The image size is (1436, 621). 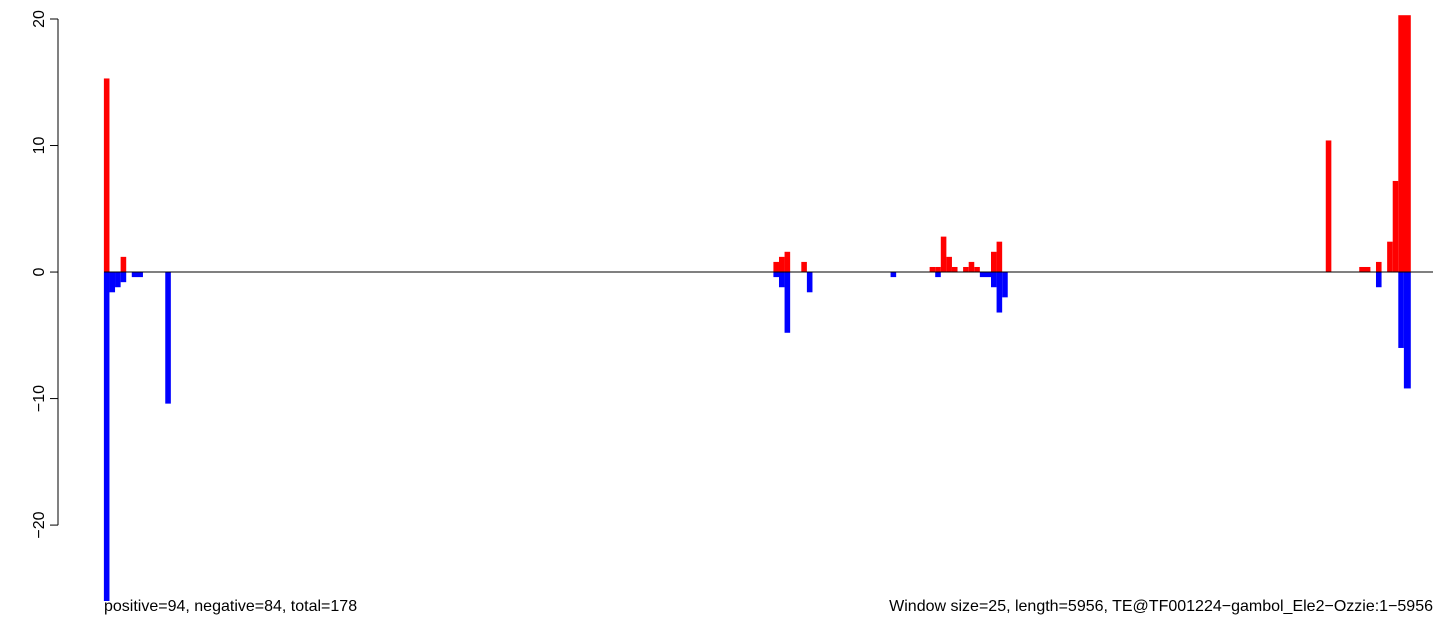 I want to click on y-tick-label-4: 20, so click(x=39, y=19).